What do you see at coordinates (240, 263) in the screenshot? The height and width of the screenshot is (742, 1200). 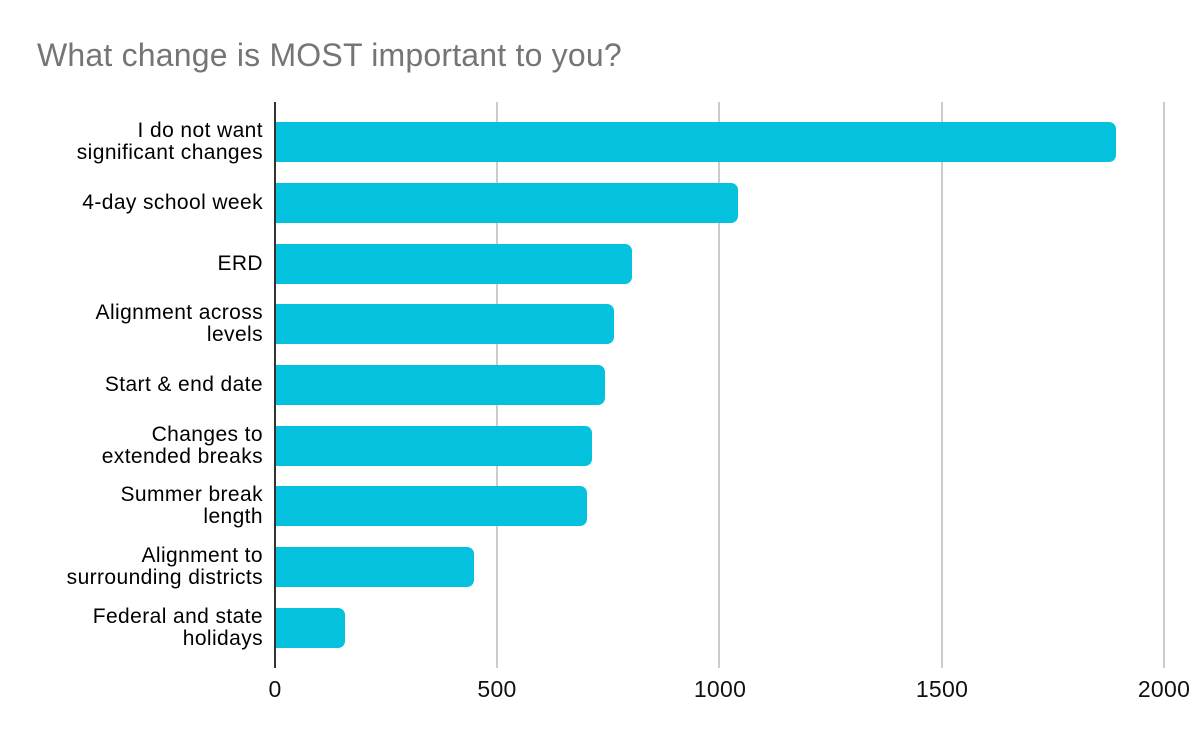 I see `category-label: ERD` at bounding box center [240, 263].